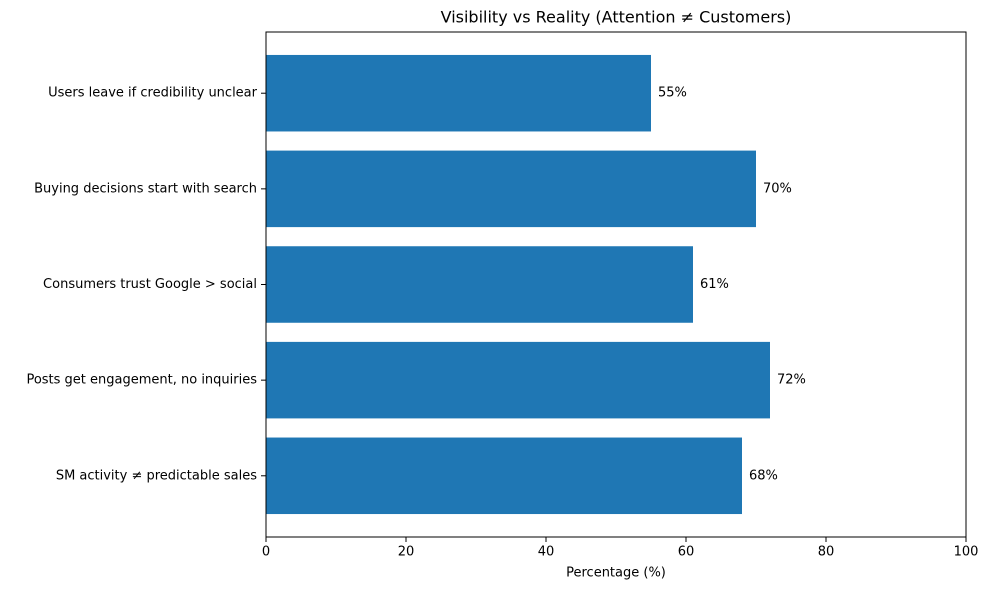  Describe the element at coordinates (156, 475) in the screenshot. I see `y-tick-label: SM activity ≠ predictable sales` at that location.